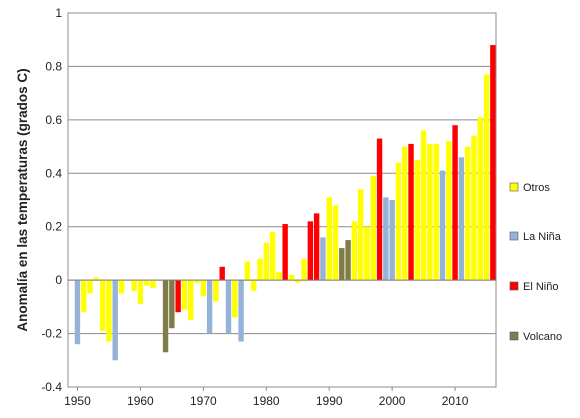 Image resolution: width=580 pixels, height=418 pixels. What do you see at coordinates (298, 281) in the screenshot?
I see `bar-1985` at bounding box center [298, 281].